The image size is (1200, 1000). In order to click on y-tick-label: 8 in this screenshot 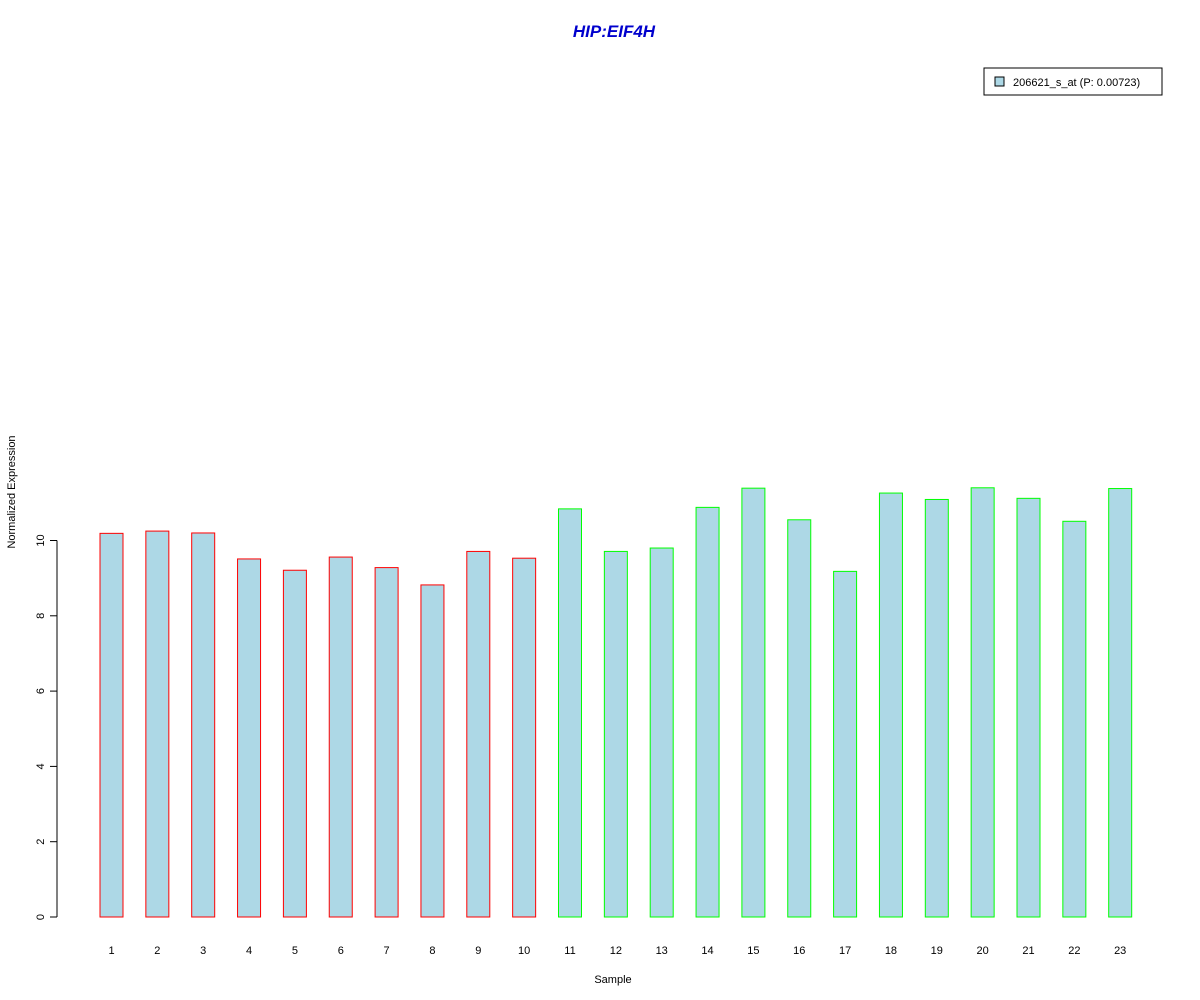, I will do `click(41, 616)`.